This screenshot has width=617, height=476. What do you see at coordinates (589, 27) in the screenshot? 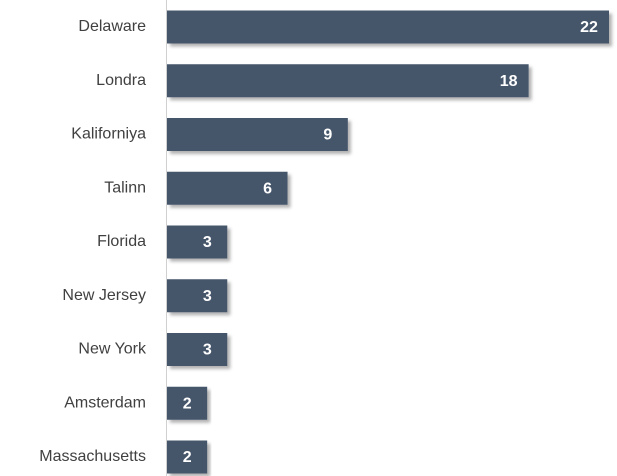
I see `value-label: 22` at bounding box center [589, 27].